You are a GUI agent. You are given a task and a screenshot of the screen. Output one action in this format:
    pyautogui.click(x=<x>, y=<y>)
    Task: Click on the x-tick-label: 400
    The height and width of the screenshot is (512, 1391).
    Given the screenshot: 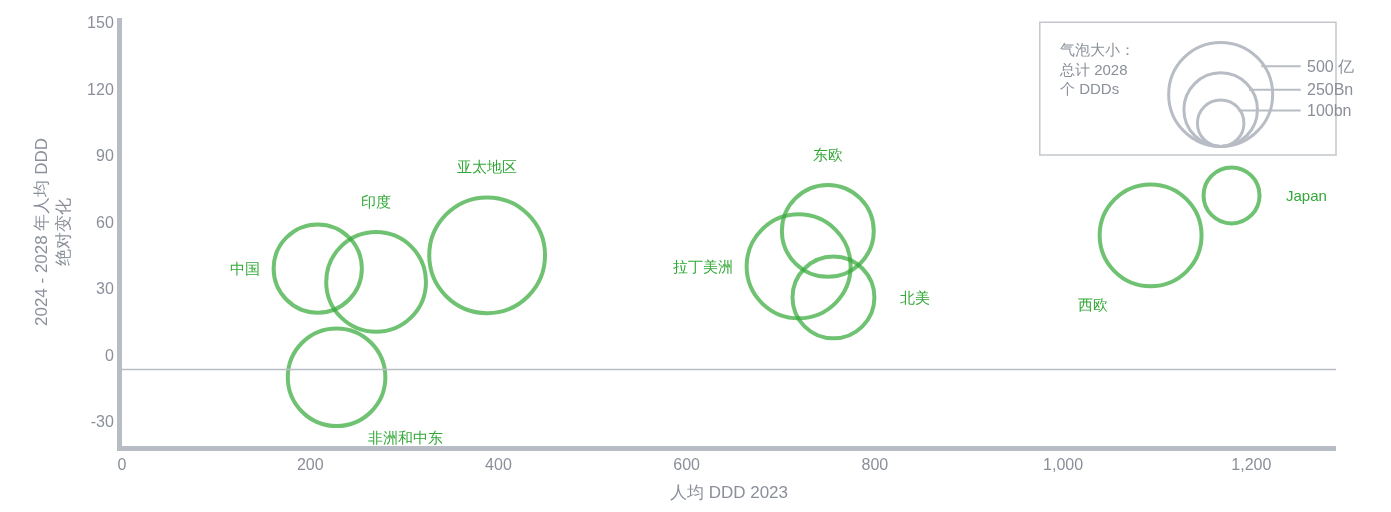 What is the action you would take?
    pyautogui.click(x=498, y=465)
    